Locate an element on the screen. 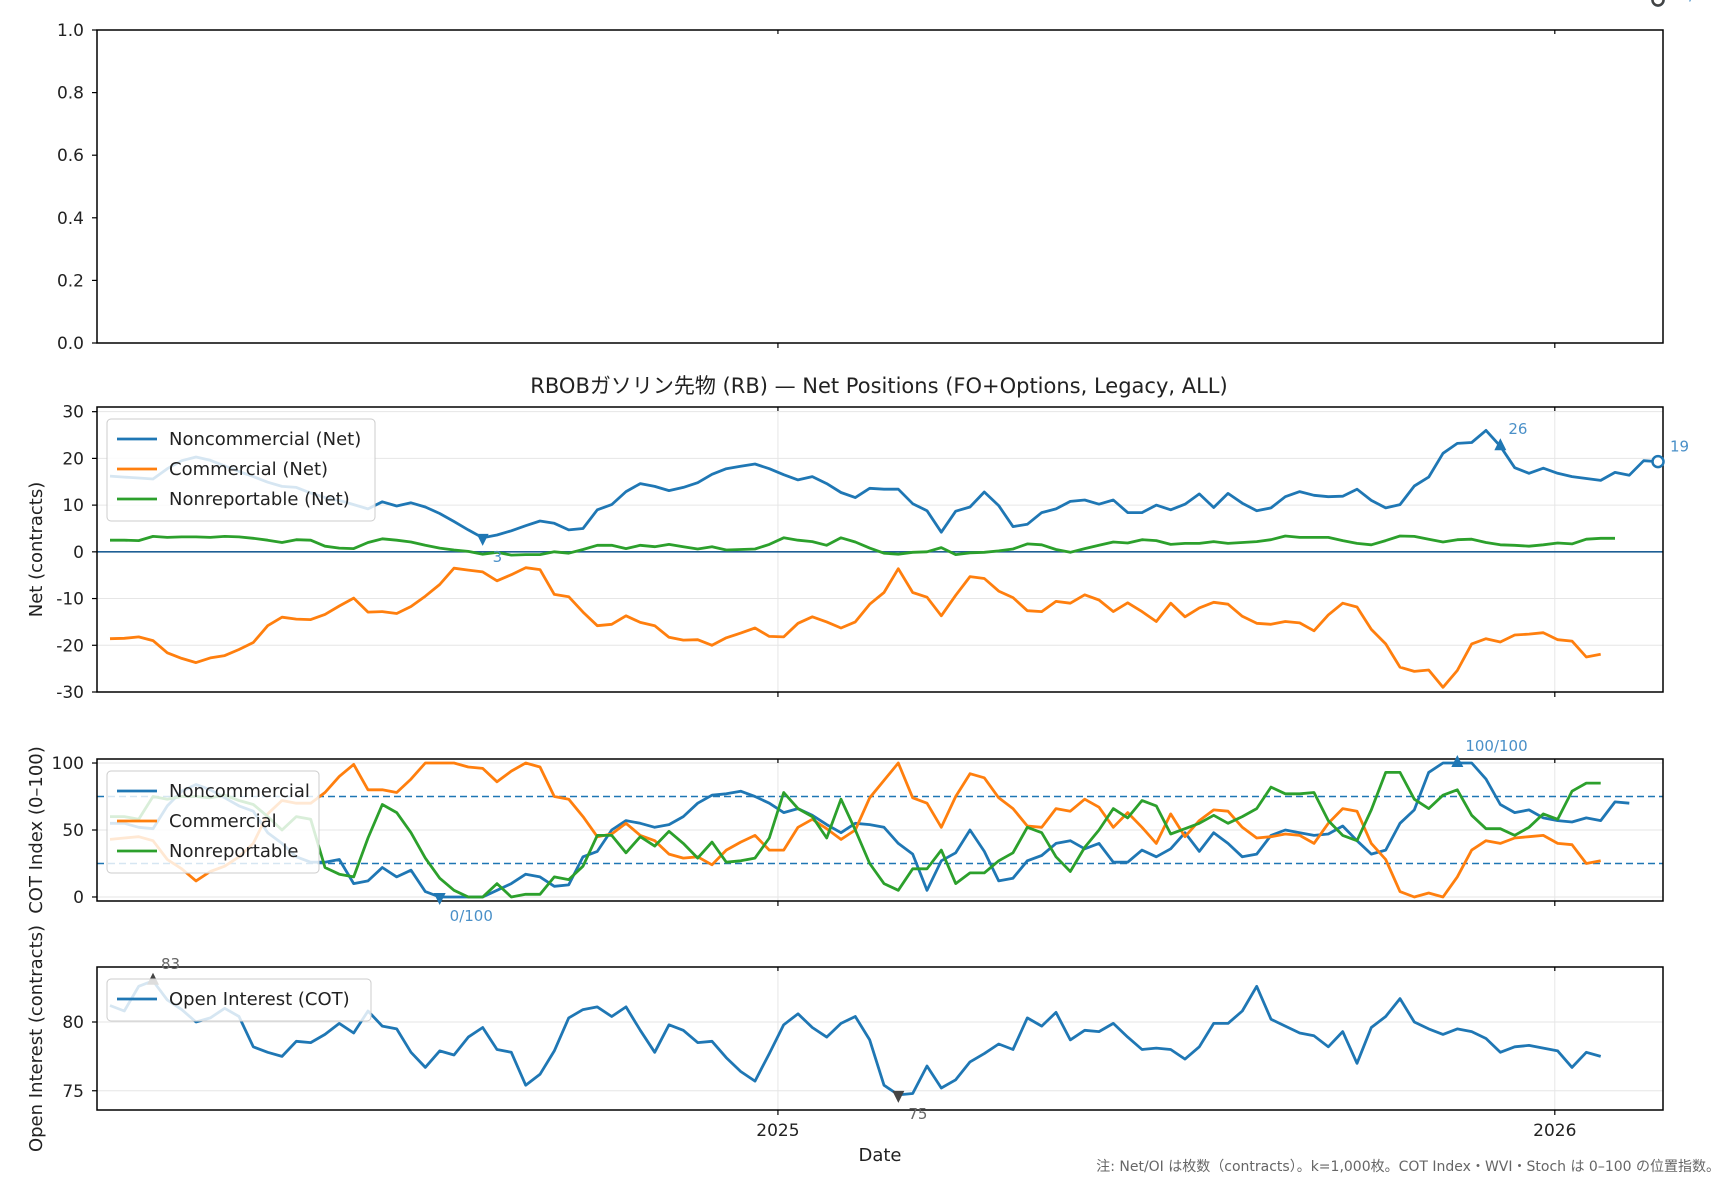  y-tick-label: 80 is located at coordinates (73, 1023).